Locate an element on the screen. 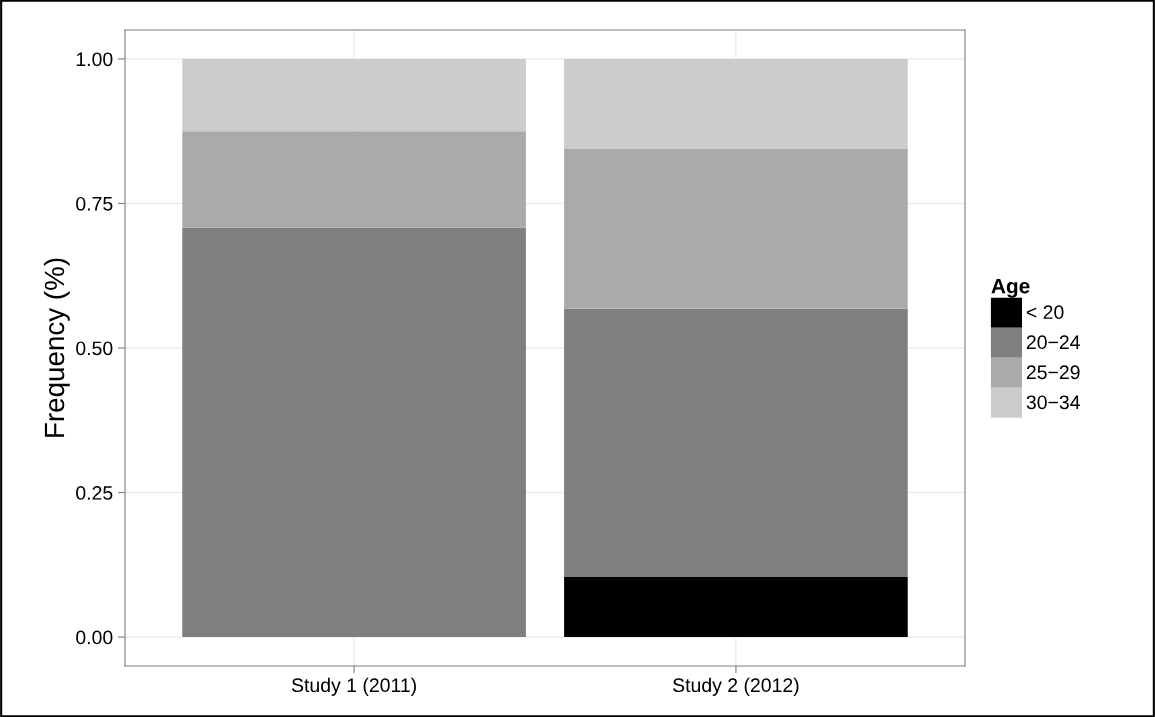 This screenshot has height=717, width=1155. x-tick-label: Study 2 (2012) is located at coordinates (736, 686).